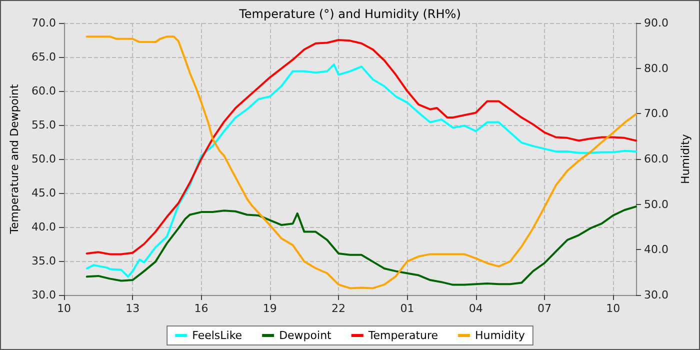  Describe the element at coordinates (44, 125) in the screenshot. I see `y-tick-label: 55.0` at that location.